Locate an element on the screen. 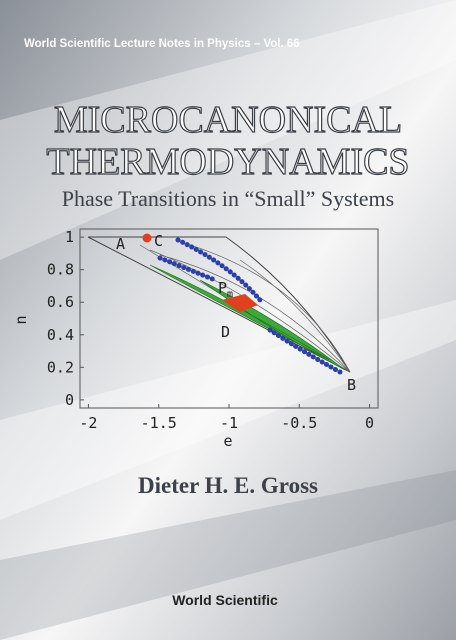  title-line: THERMODYNAMICS is located at coordinates (227, 162).